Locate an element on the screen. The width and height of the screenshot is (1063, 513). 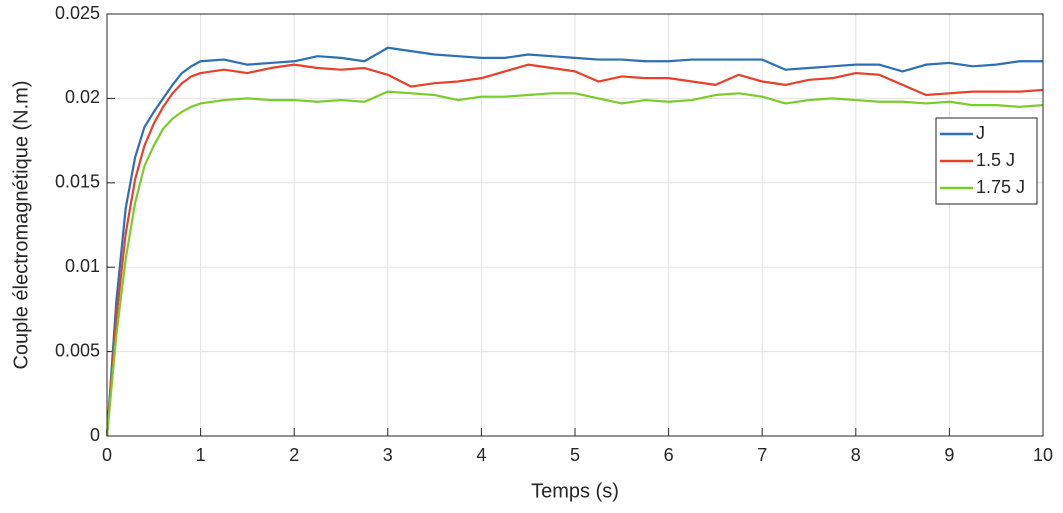
y-tick-label: 0.02 is located at coordinates (82, 97).